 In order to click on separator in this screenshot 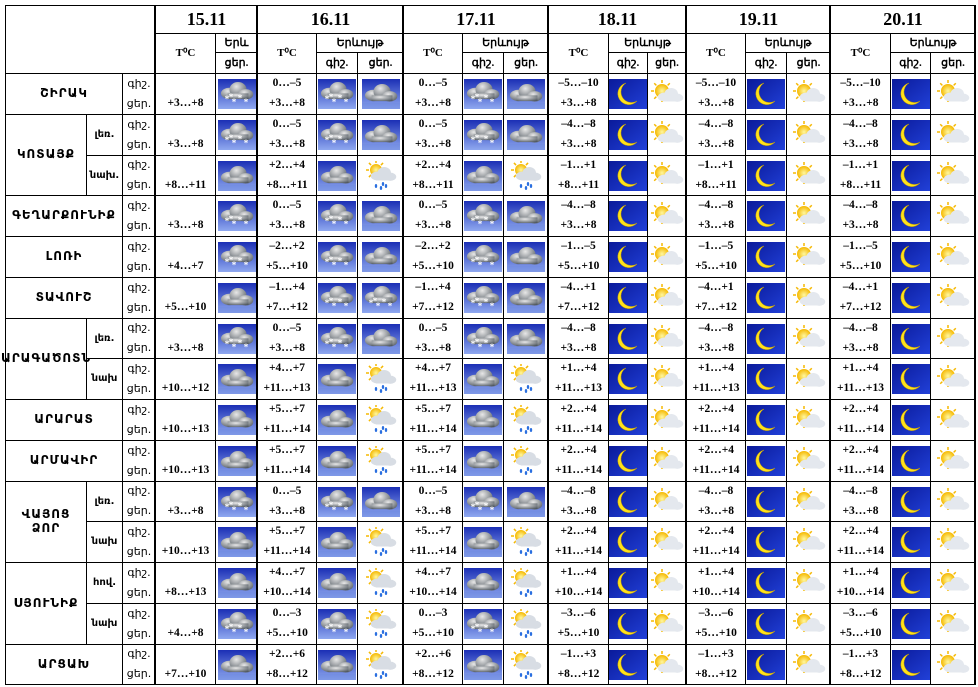, I will do `click(155, 345)`.